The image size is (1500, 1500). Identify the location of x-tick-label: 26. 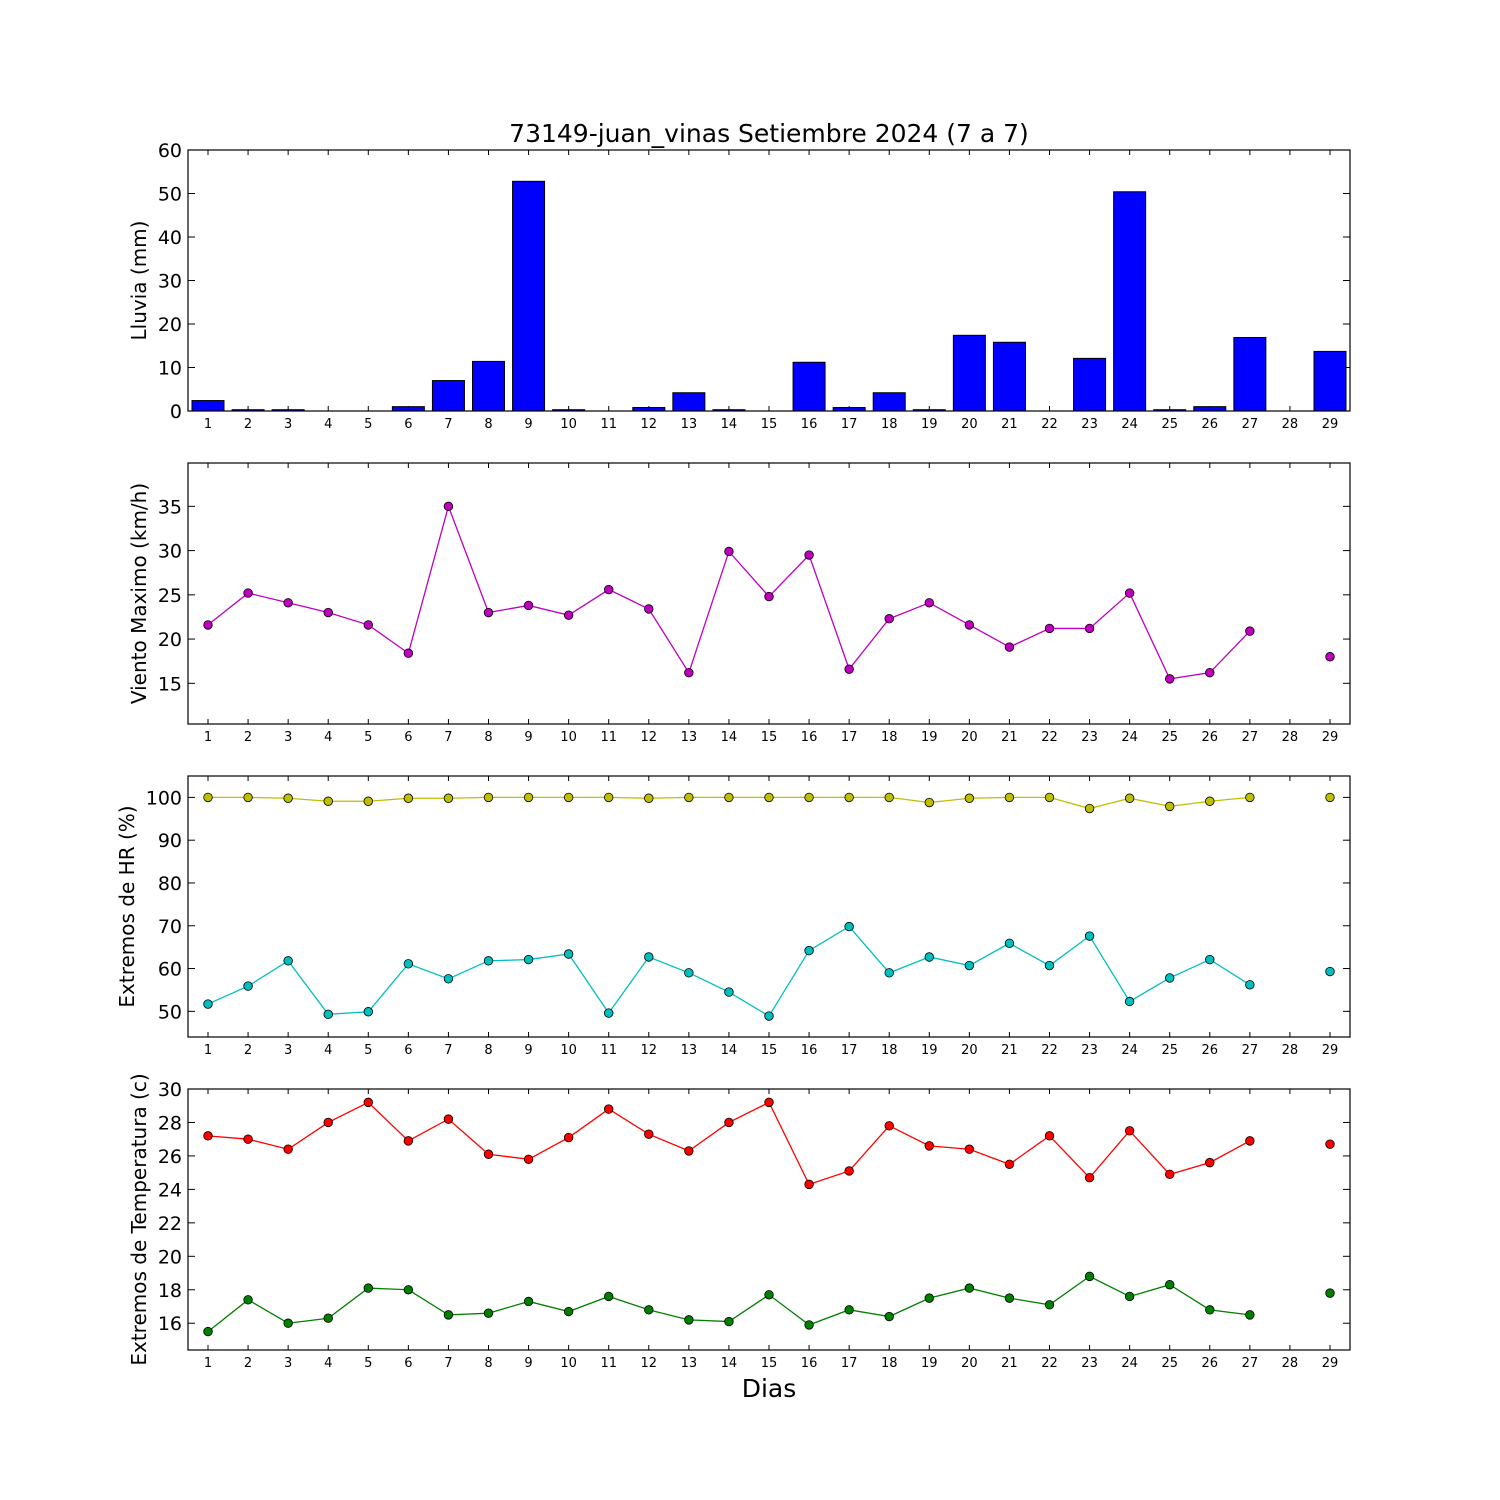
(1210, 424).